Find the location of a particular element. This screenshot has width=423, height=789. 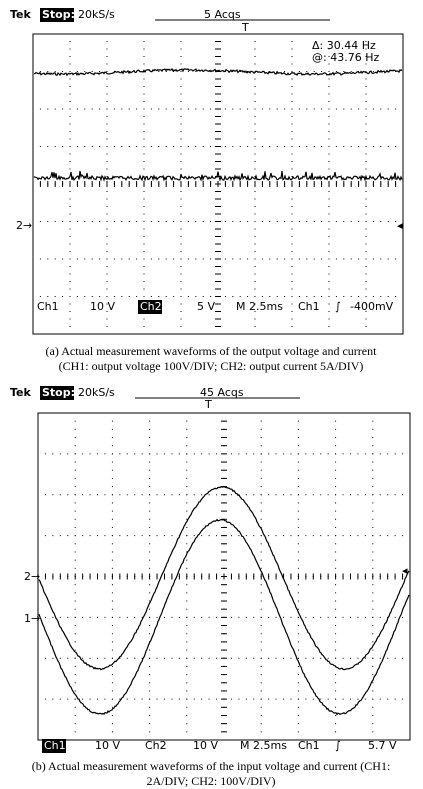

ch-box is located at coordinates (54, 746).